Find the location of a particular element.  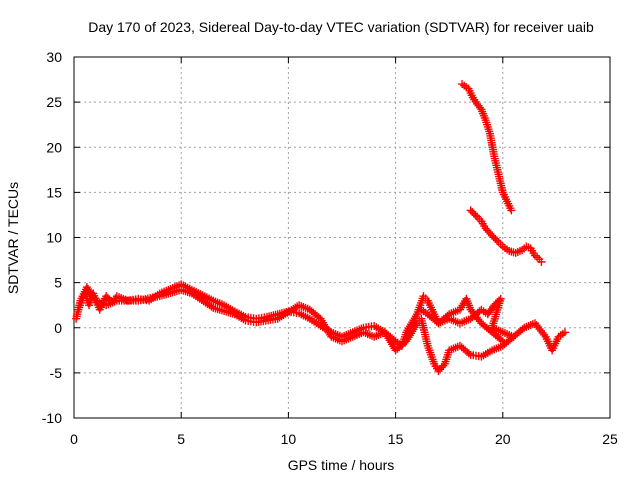

y-tick-label: 0 is located at coordinates (58, 328).